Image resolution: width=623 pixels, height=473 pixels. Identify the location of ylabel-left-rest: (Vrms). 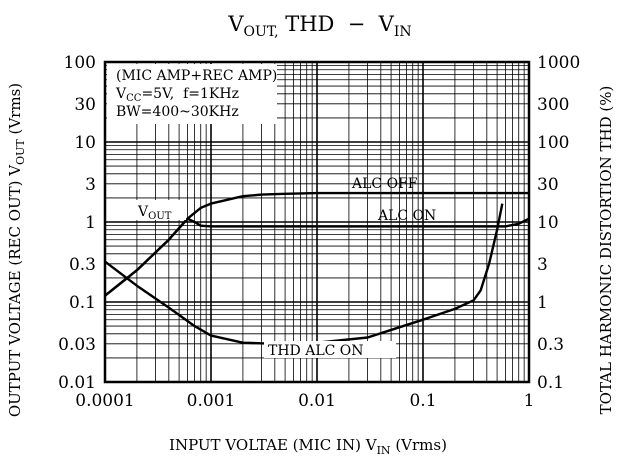
(15, 111).